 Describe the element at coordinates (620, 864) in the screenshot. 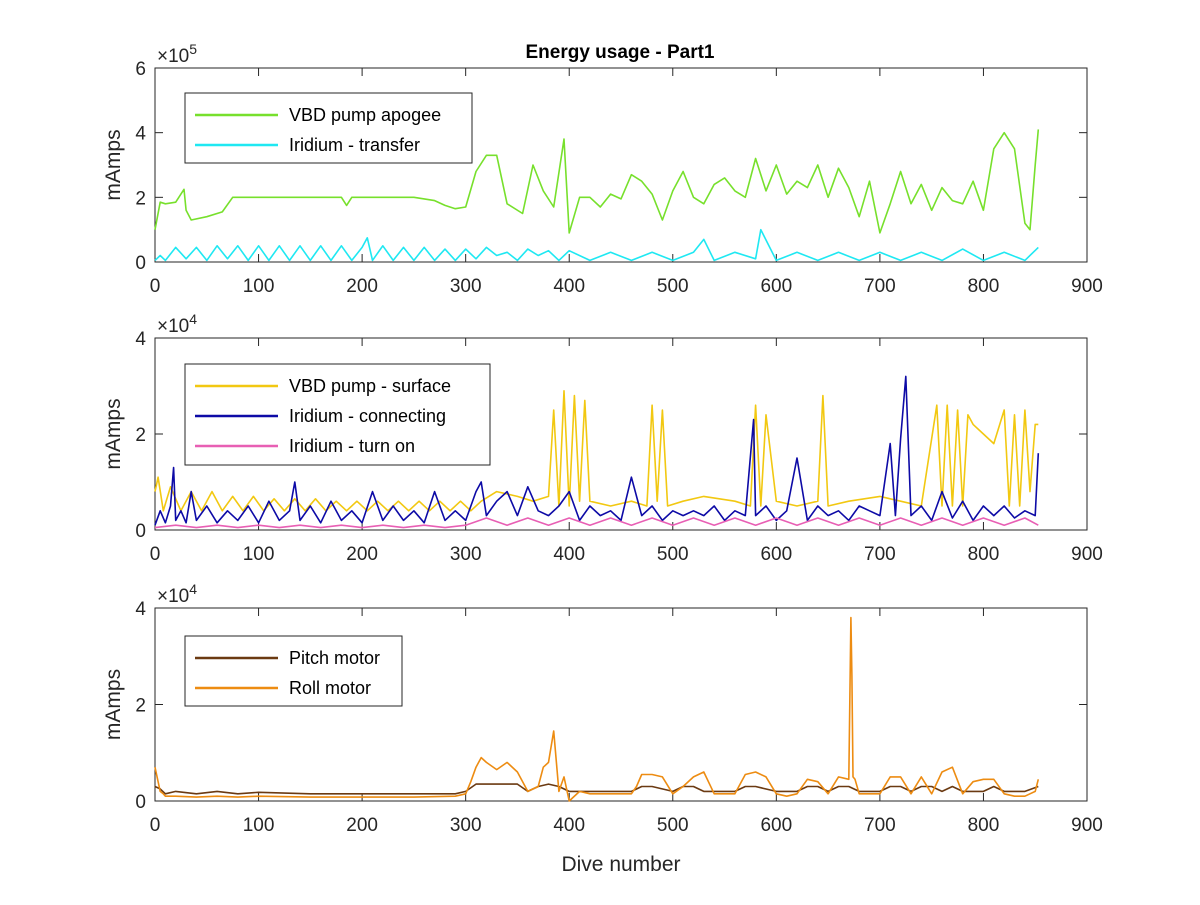

I see `x-axis-label: Dive number` at that location.